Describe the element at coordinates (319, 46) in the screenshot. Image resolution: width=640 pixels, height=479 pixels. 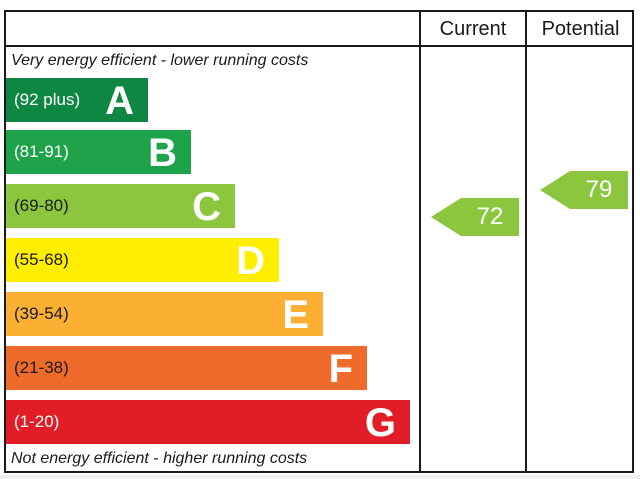
I see `header-divider` at that location.